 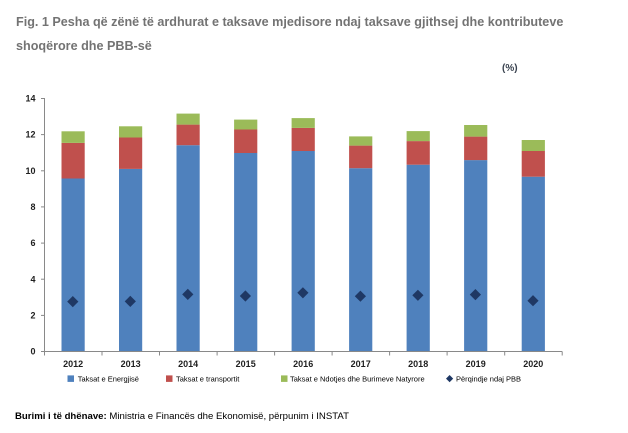 I want to click on svg-text: 2020, so click(x=533, y=364).